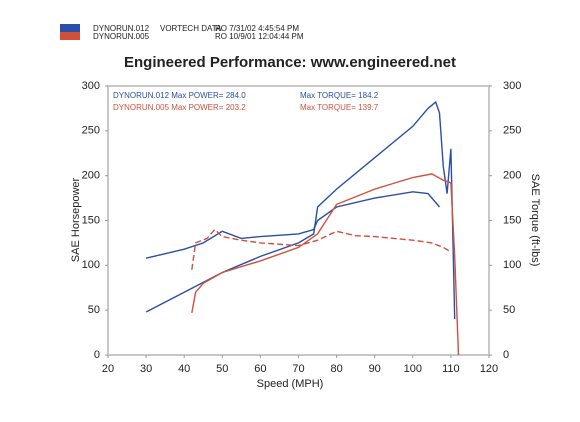  What do you see at coordinates (535, 220) in the screenshot?
I see `y2-axis-label: SAE Torque (ft-lbs)` at bounding box center [535, 220].